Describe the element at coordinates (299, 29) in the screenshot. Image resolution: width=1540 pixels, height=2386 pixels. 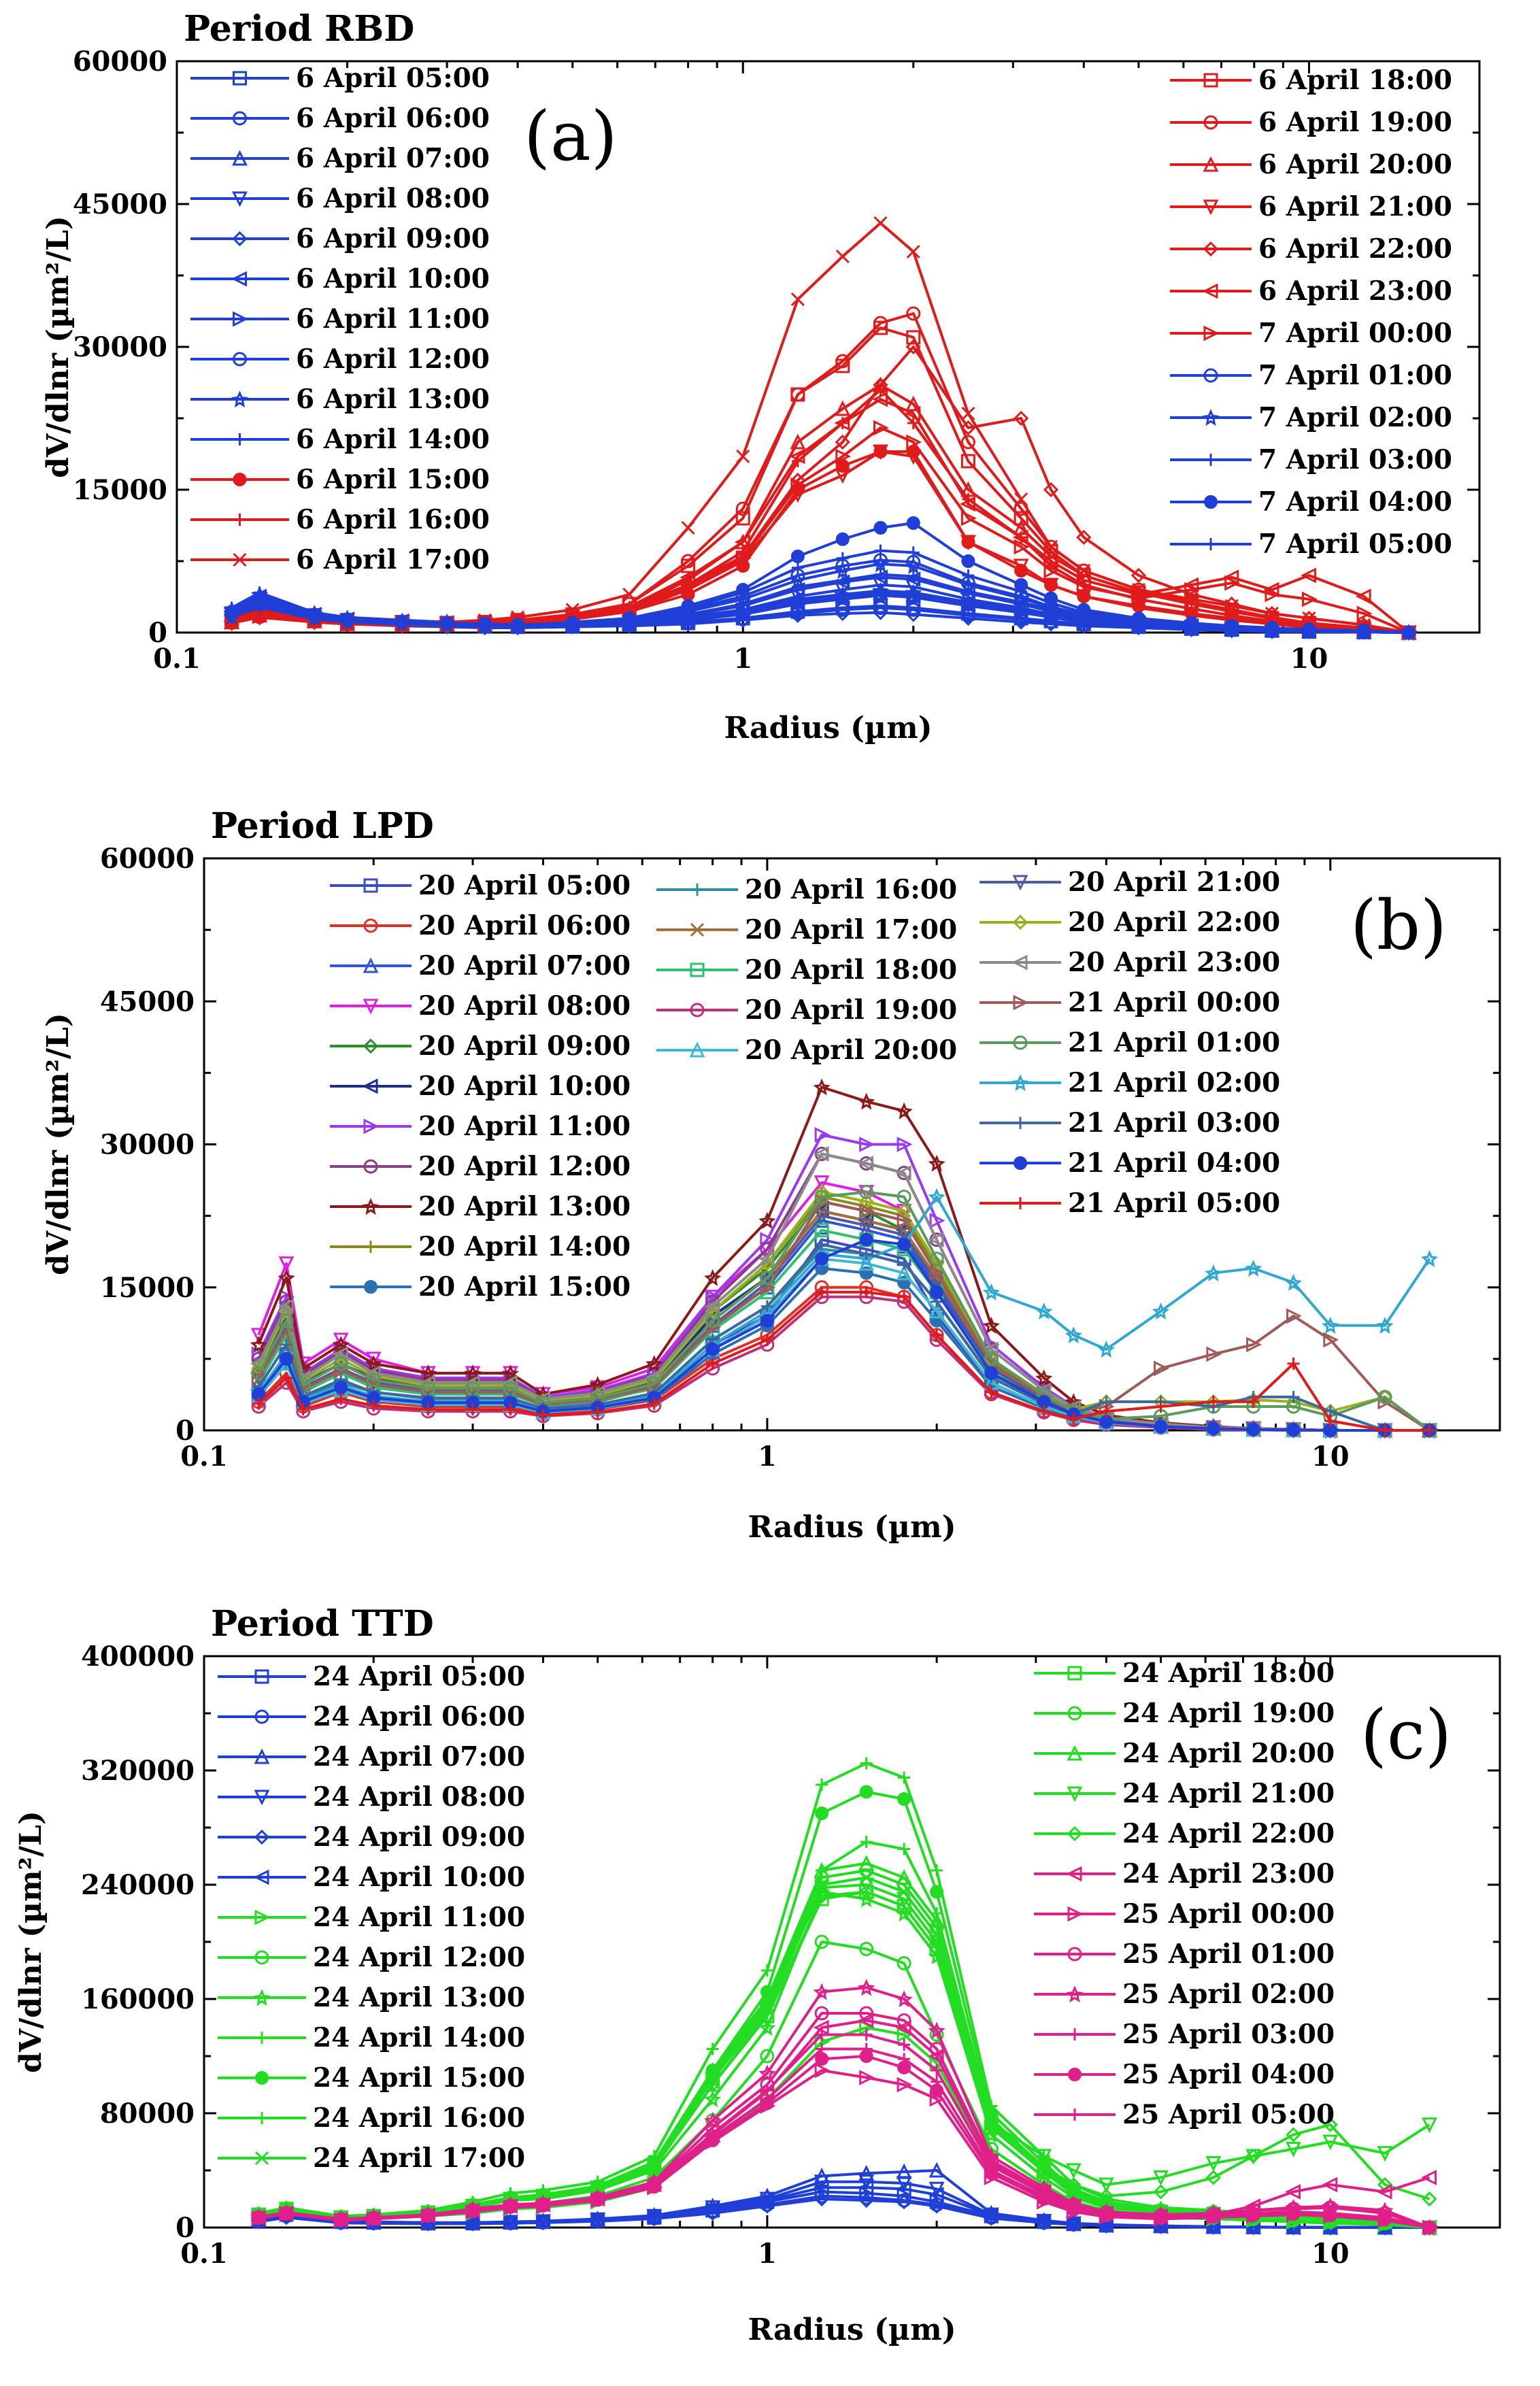
I see `panel-title: Period RBD` at that location.